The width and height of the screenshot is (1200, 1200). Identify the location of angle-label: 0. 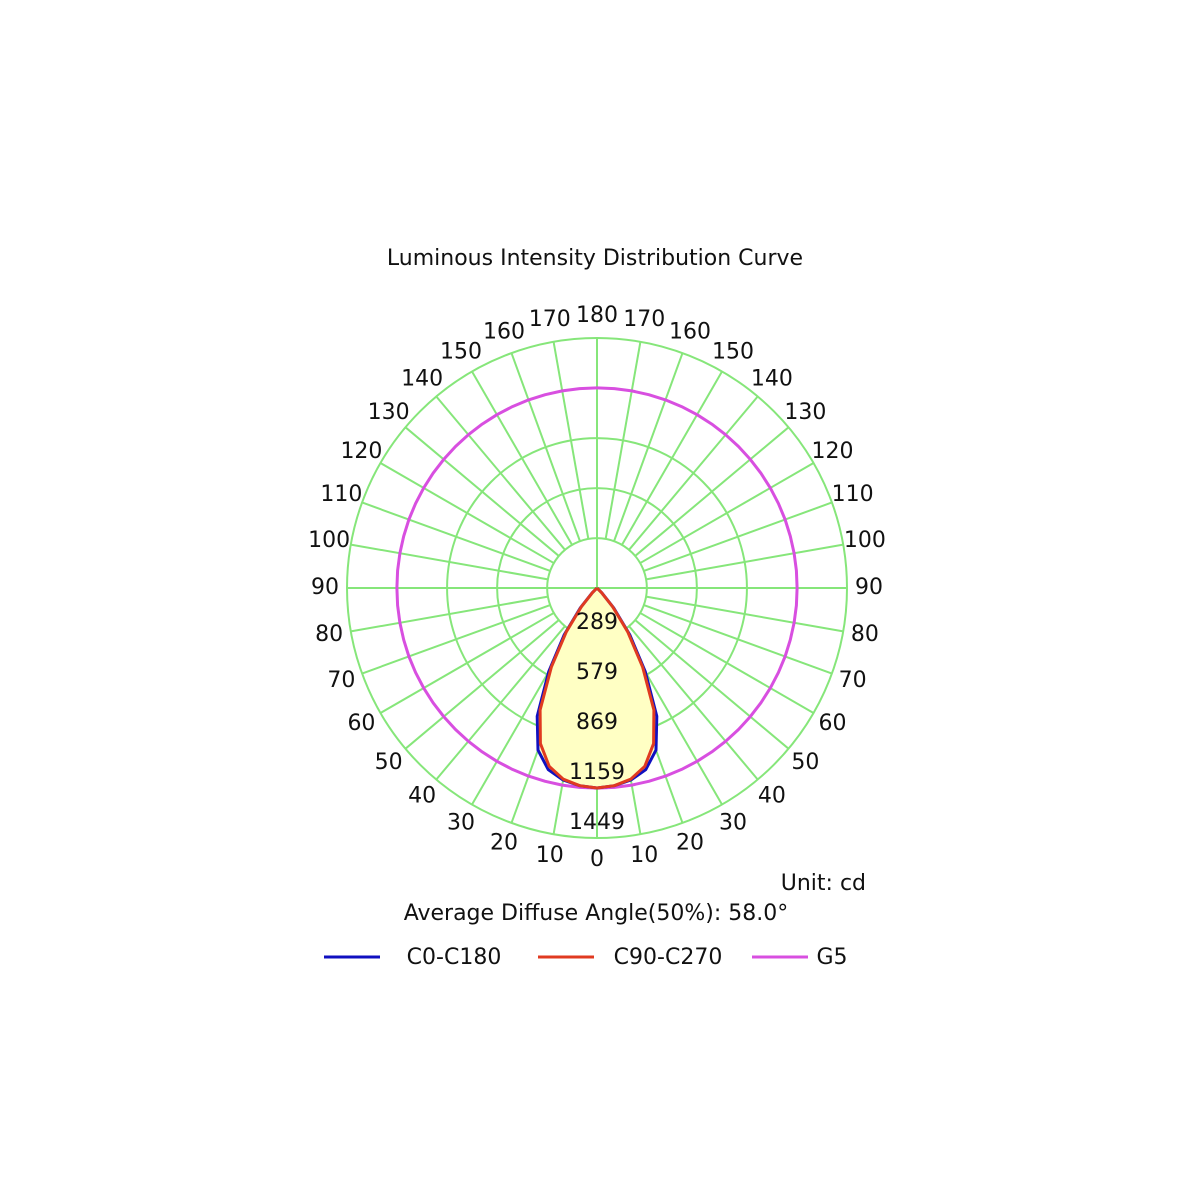
(597, 859).